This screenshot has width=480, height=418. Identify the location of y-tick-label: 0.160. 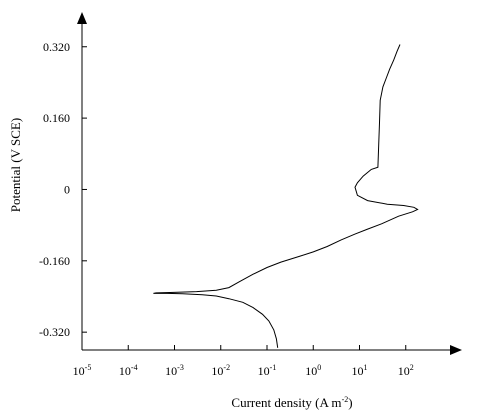
(56, 118).